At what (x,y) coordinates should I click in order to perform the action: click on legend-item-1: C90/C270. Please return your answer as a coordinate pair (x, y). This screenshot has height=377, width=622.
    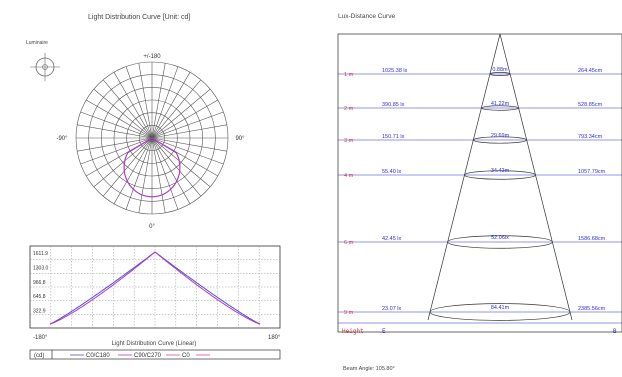
    Looking at the image, I should click on (148, 356).